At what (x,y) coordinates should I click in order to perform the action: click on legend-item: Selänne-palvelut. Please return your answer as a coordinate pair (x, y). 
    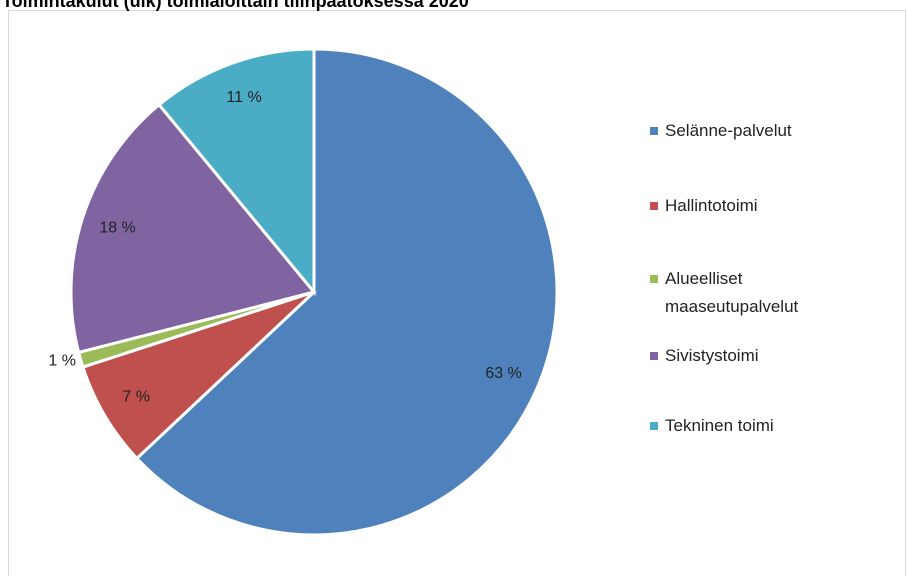
    Looking at the image, I should click on (745, 131).